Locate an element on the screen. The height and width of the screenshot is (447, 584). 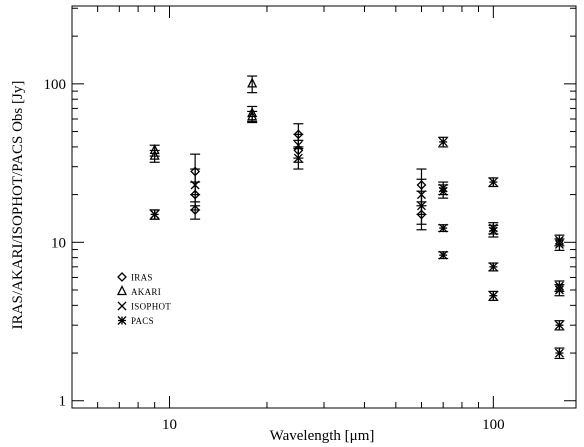
legend-triangle-icon is located at coordinates (122, 290).